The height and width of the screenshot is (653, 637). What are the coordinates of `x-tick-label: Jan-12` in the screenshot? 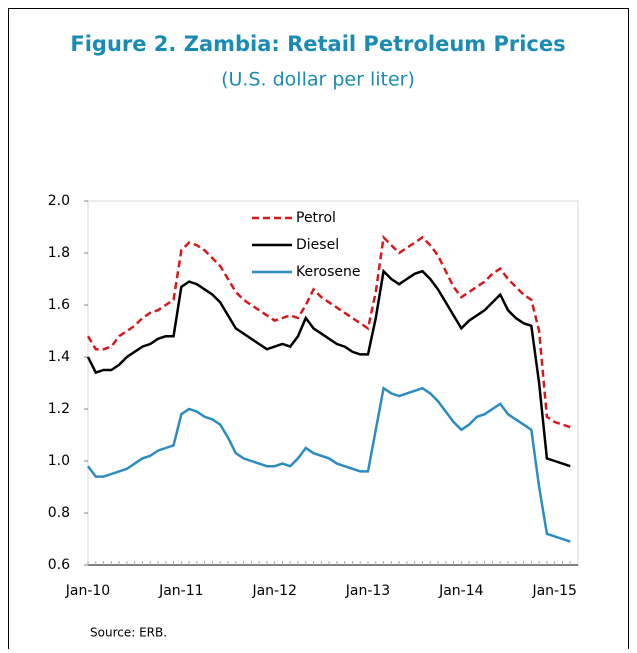 It's located at (273, 591).